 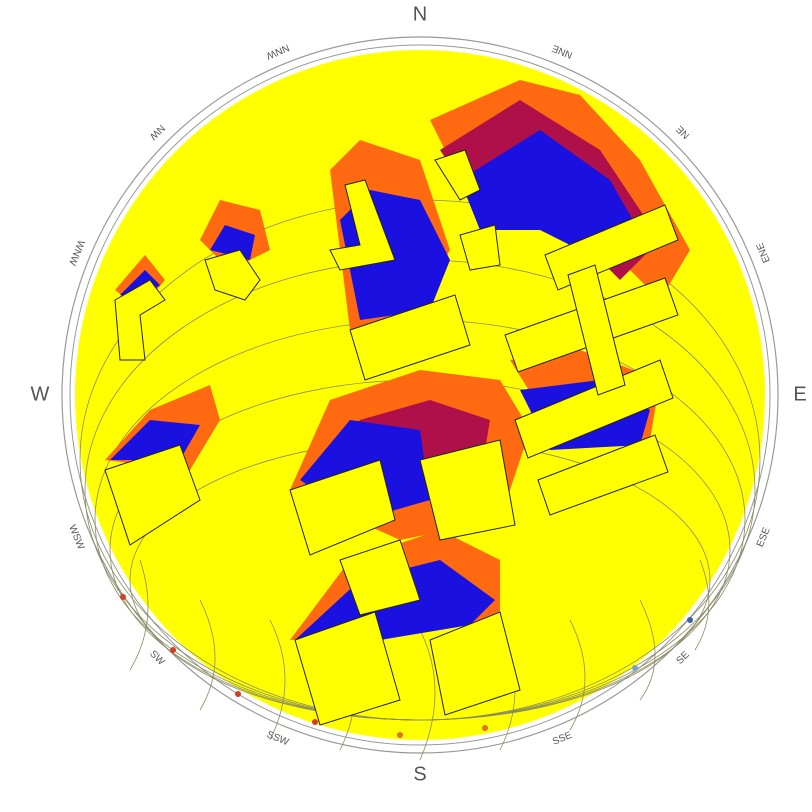 What do you see at coordinates (76, 538) in the screenshot?
I see `direction-label: WSW` at bounding box center [76, 538].